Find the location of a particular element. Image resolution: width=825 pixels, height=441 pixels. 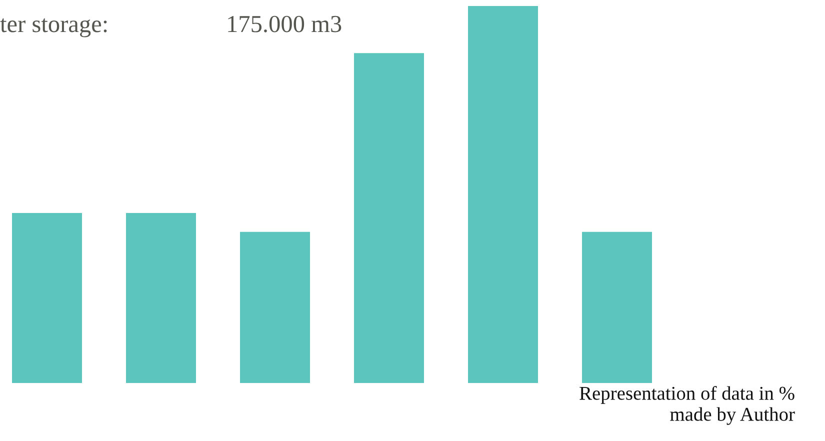

annotation: ter storage: is located at coordinates (53, 28).